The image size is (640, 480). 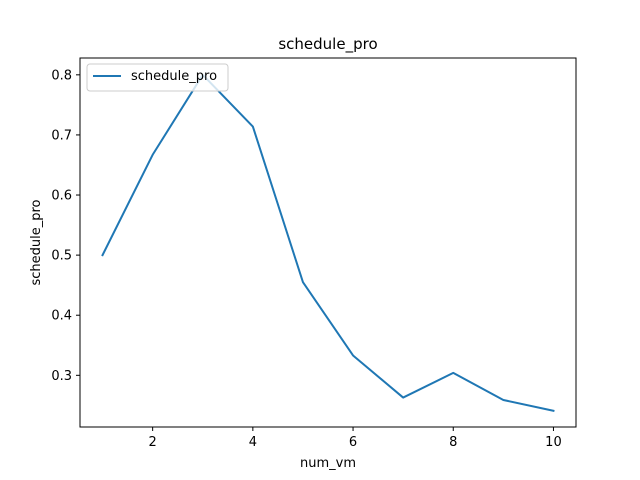 What do you see at coordinates (61, 316) in the screenshot?
I see `y-tick-label: 0.4` at bounding box center [61, 316].